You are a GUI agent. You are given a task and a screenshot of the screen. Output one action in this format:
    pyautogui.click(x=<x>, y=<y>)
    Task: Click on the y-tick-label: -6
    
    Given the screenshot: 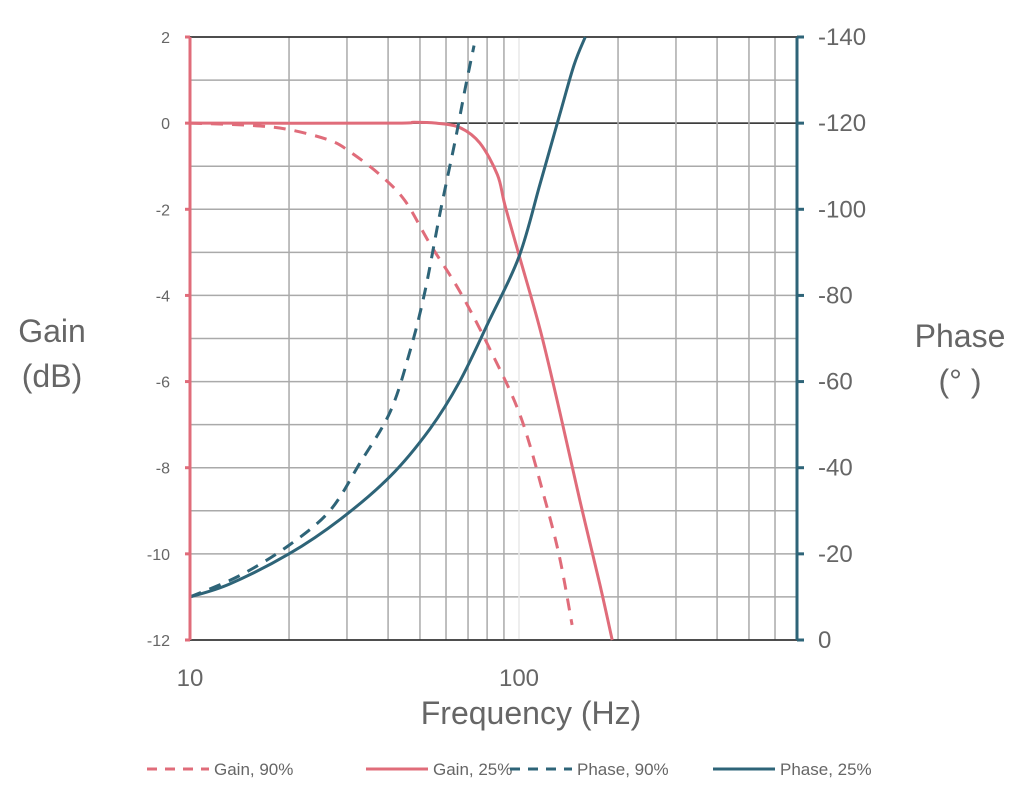 What is the action you would take?
    pyautogui.click(x=163, y=383)
    